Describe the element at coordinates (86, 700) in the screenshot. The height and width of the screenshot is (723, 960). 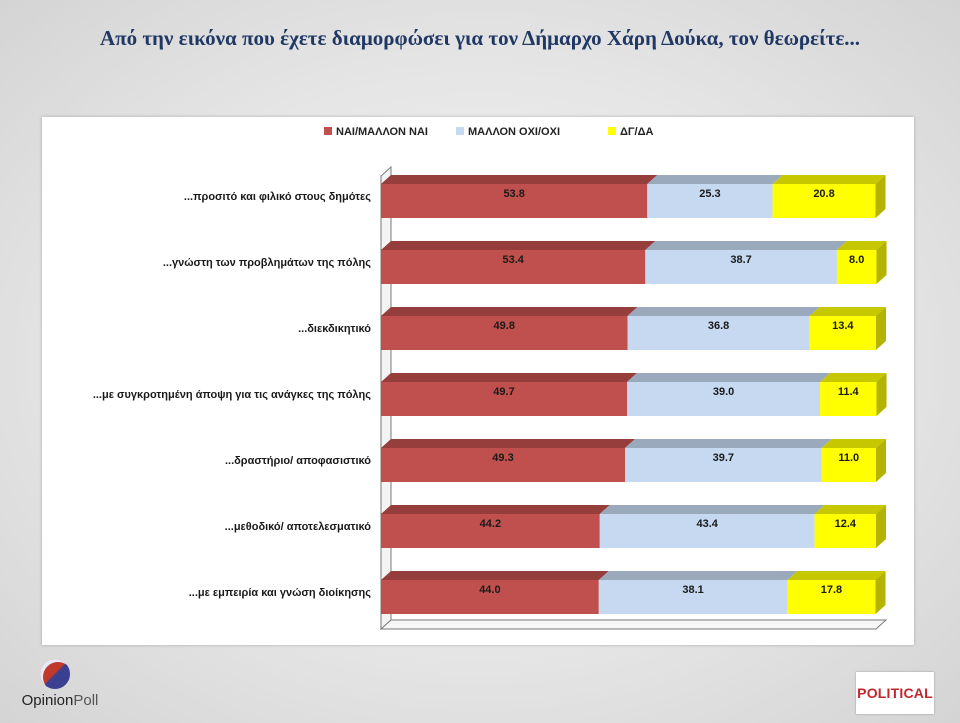
I see `opinionpoll-logo-text-poll: Poll` at that location.